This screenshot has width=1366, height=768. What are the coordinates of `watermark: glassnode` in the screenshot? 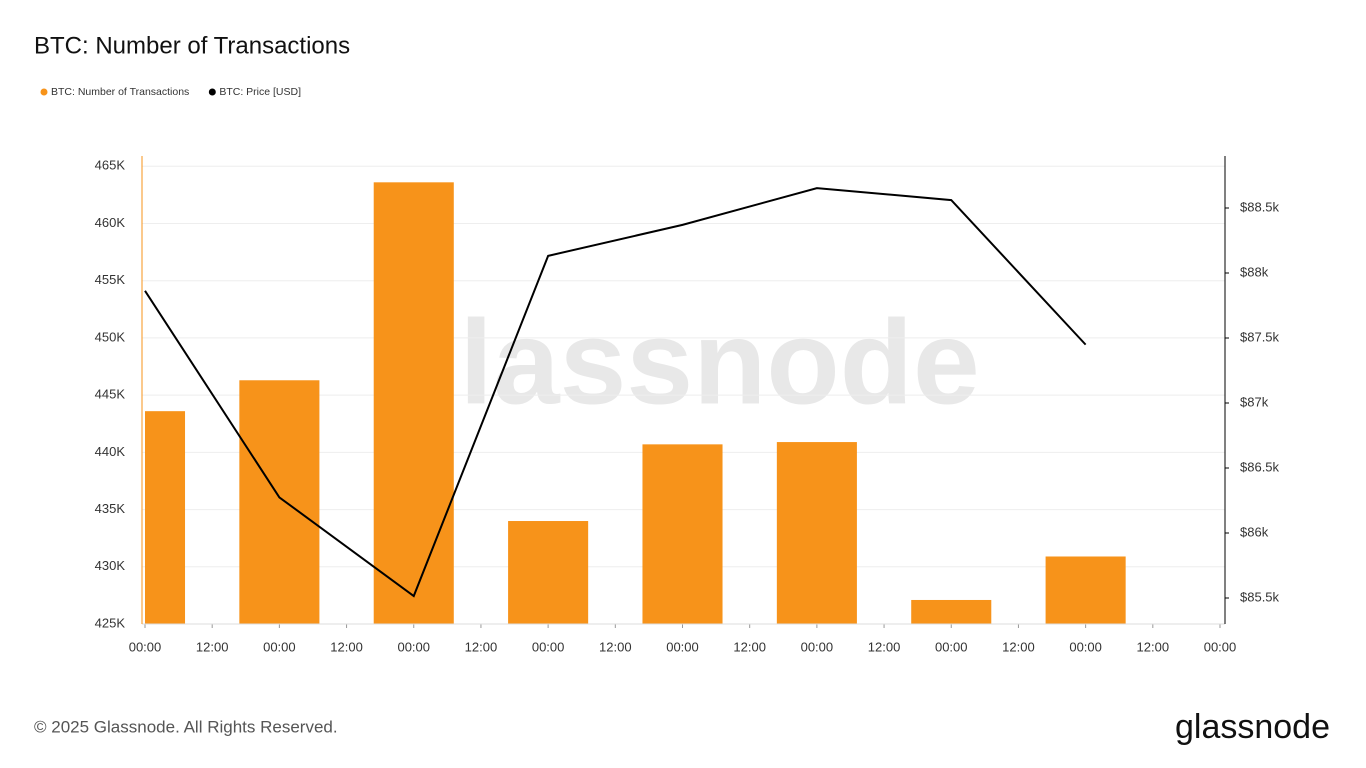 It's located at (683, 363).